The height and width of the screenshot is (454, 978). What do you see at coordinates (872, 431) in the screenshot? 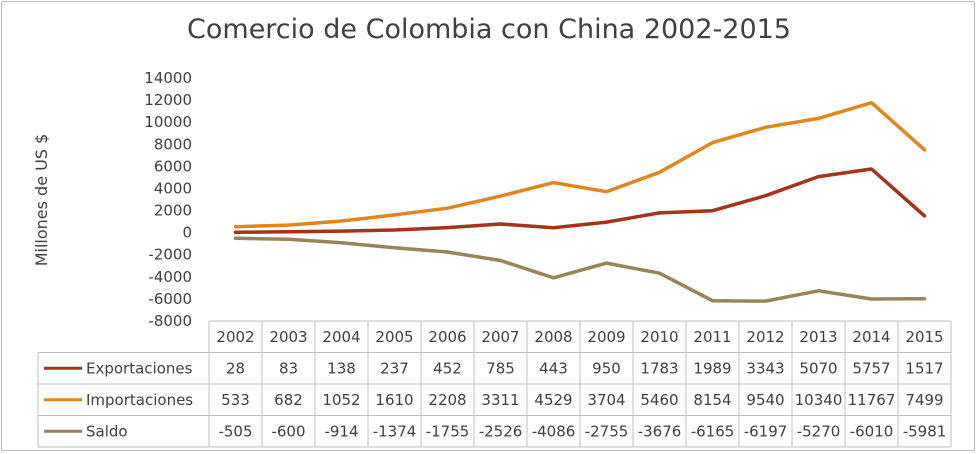
I see `table-cell-value: -6010` at bounding box center [872, 431].